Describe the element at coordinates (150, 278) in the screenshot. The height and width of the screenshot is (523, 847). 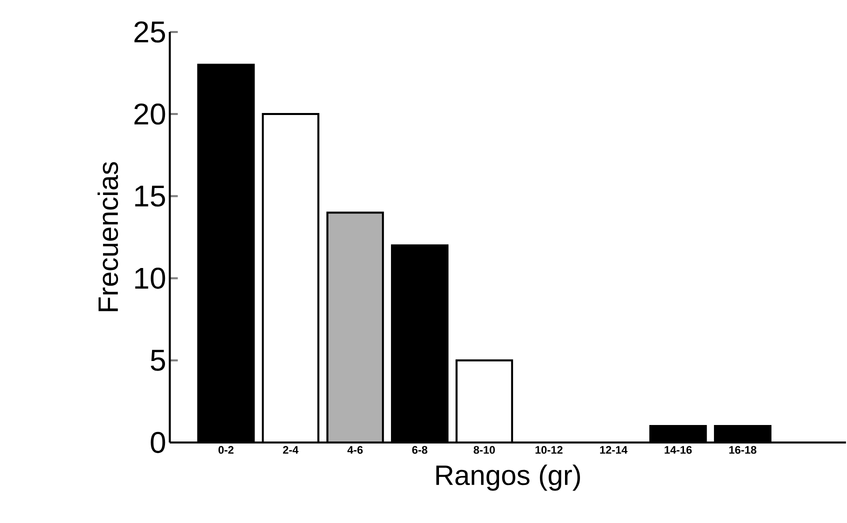
I see `y-tick-label: 10` at that location.